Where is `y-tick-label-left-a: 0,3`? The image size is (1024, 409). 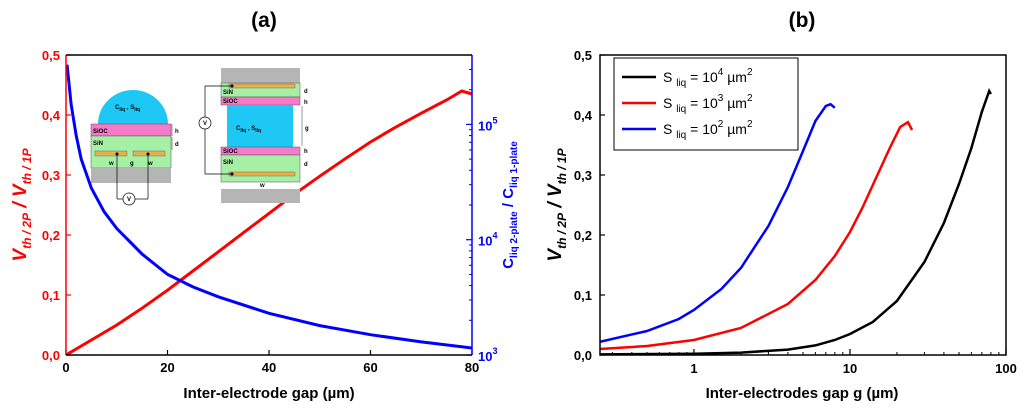 y-tick-label-left-a: 0,3 is located at coordinates (51, 175).